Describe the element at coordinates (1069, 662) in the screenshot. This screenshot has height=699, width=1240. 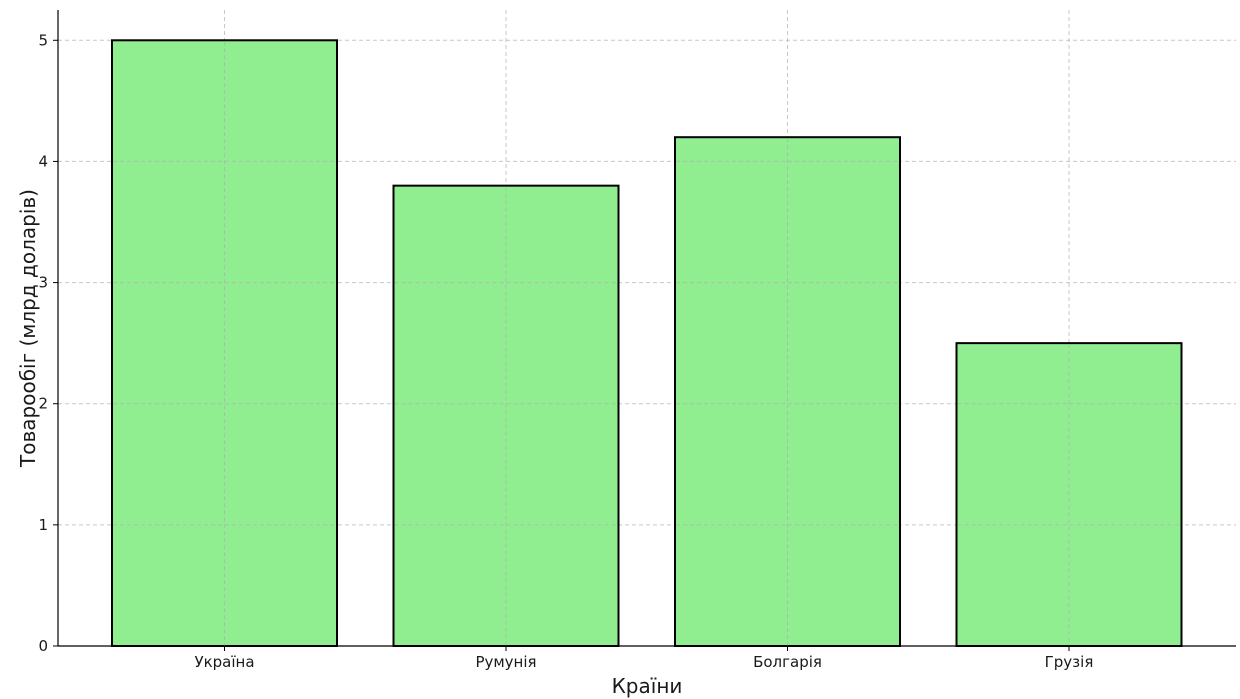
I see `x-tick-label: Грузія` at that location.